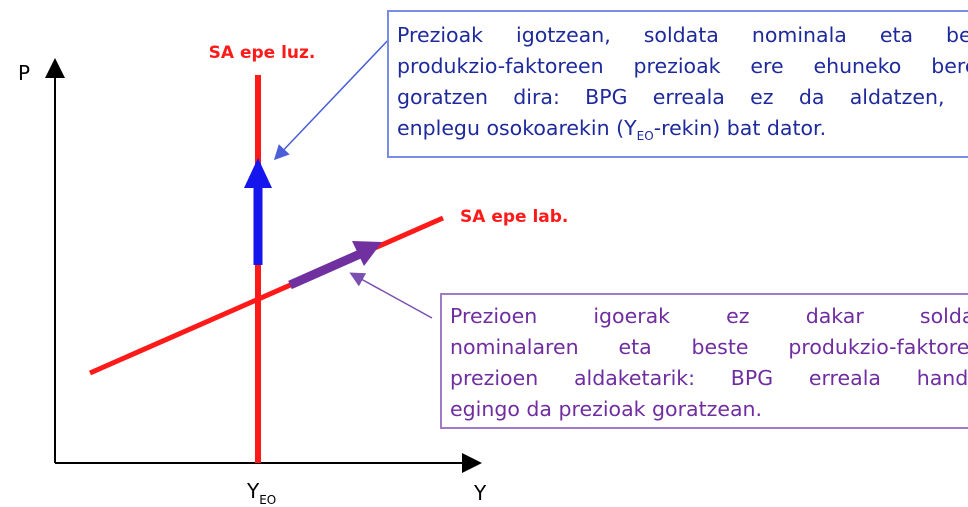 The height and width of the screenshot is (507, 968). What do you see at coordinates (266, 295) in the screenshot?
I see `short-run-curve` at bounding box center [266, 295].